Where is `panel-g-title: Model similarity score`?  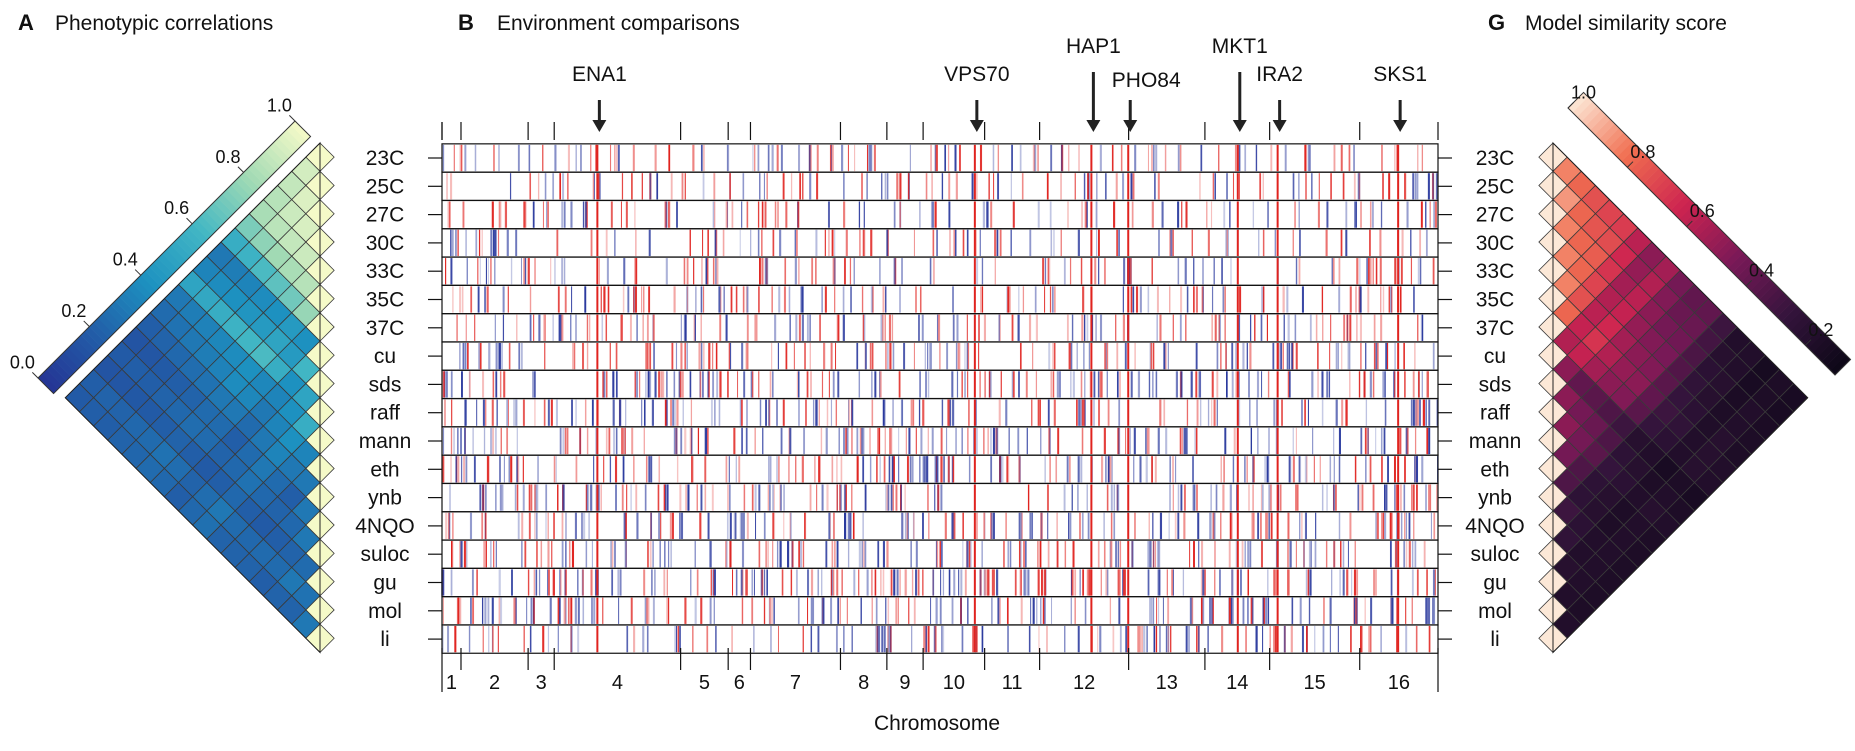 panel-g-title: Model similarity score is located at coordinates (1626, 23).